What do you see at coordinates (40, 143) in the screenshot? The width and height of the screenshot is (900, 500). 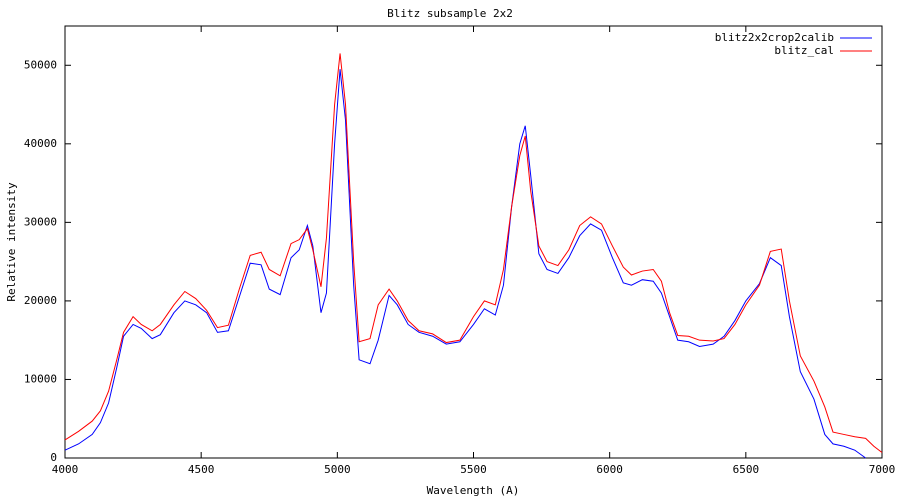 I see `y-tick-label: 40000` at bounding box center [40, 143].